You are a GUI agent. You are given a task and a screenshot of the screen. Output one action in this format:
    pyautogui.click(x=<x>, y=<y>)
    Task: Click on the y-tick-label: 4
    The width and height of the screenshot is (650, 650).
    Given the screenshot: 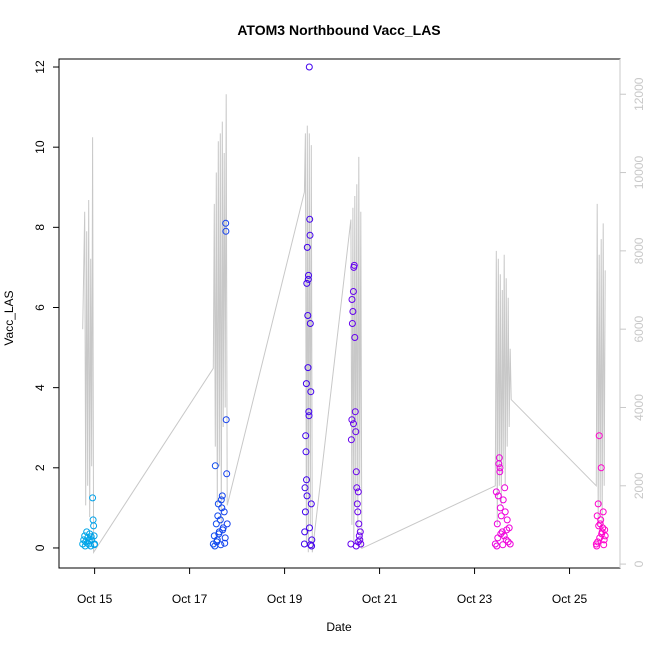 What is the action you would take?
    pyautogui.click(x=40, y=387)
    